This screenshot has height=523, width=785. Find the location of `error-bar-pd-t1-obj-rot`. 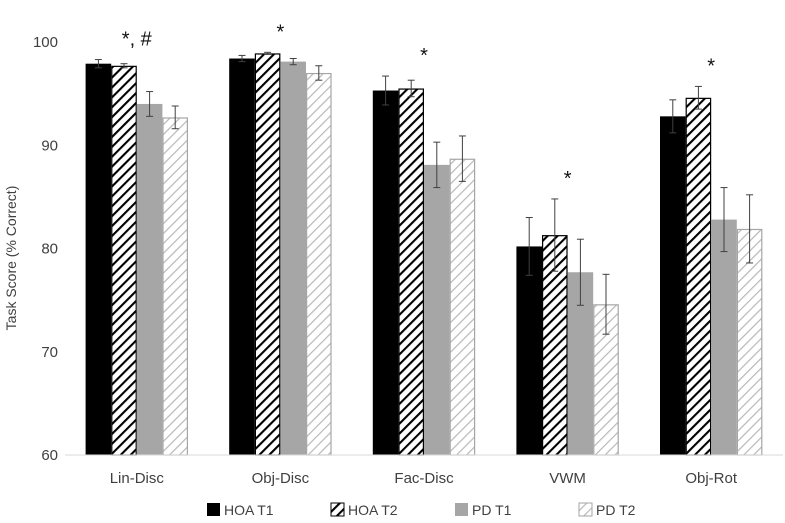

error-bar-pd-t1-obj-rot is located at coordinates (724, 220).